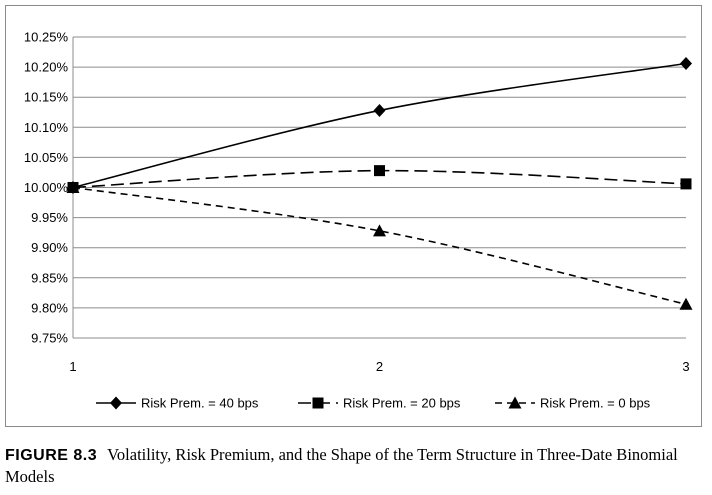 Image resolution: width=712 pixels, height=495 pixels. I want to click on x-tick-label: 1, so click(72, 366).